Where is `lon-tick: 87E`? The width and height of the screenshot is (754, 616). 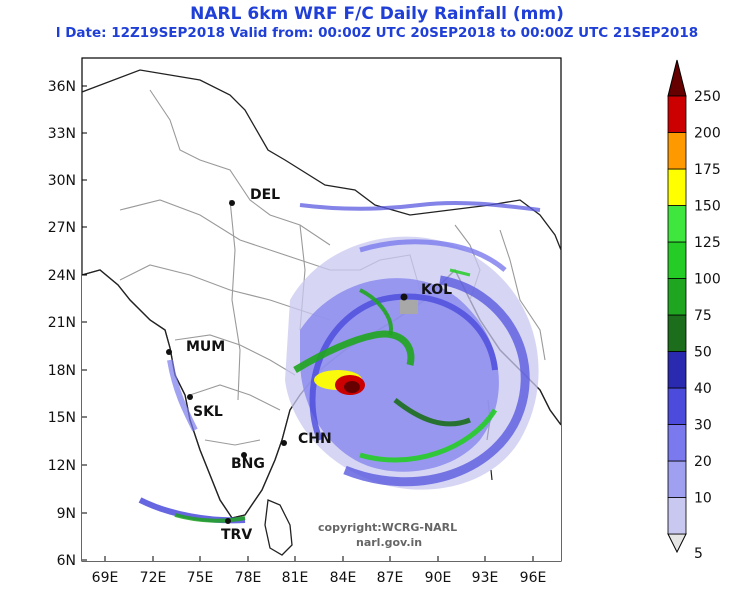
lon-tick: 87E is located at coordinates (390, 571).